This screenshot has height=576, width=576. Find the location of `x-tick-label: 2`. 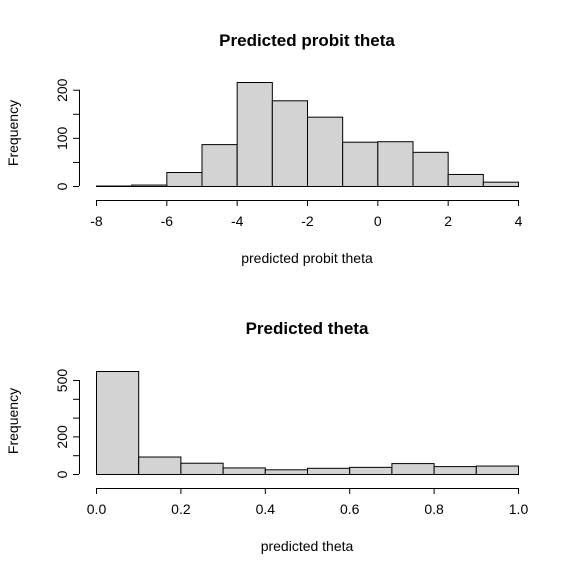

x-tick-label: 2 is located at coordinates (448, 221).